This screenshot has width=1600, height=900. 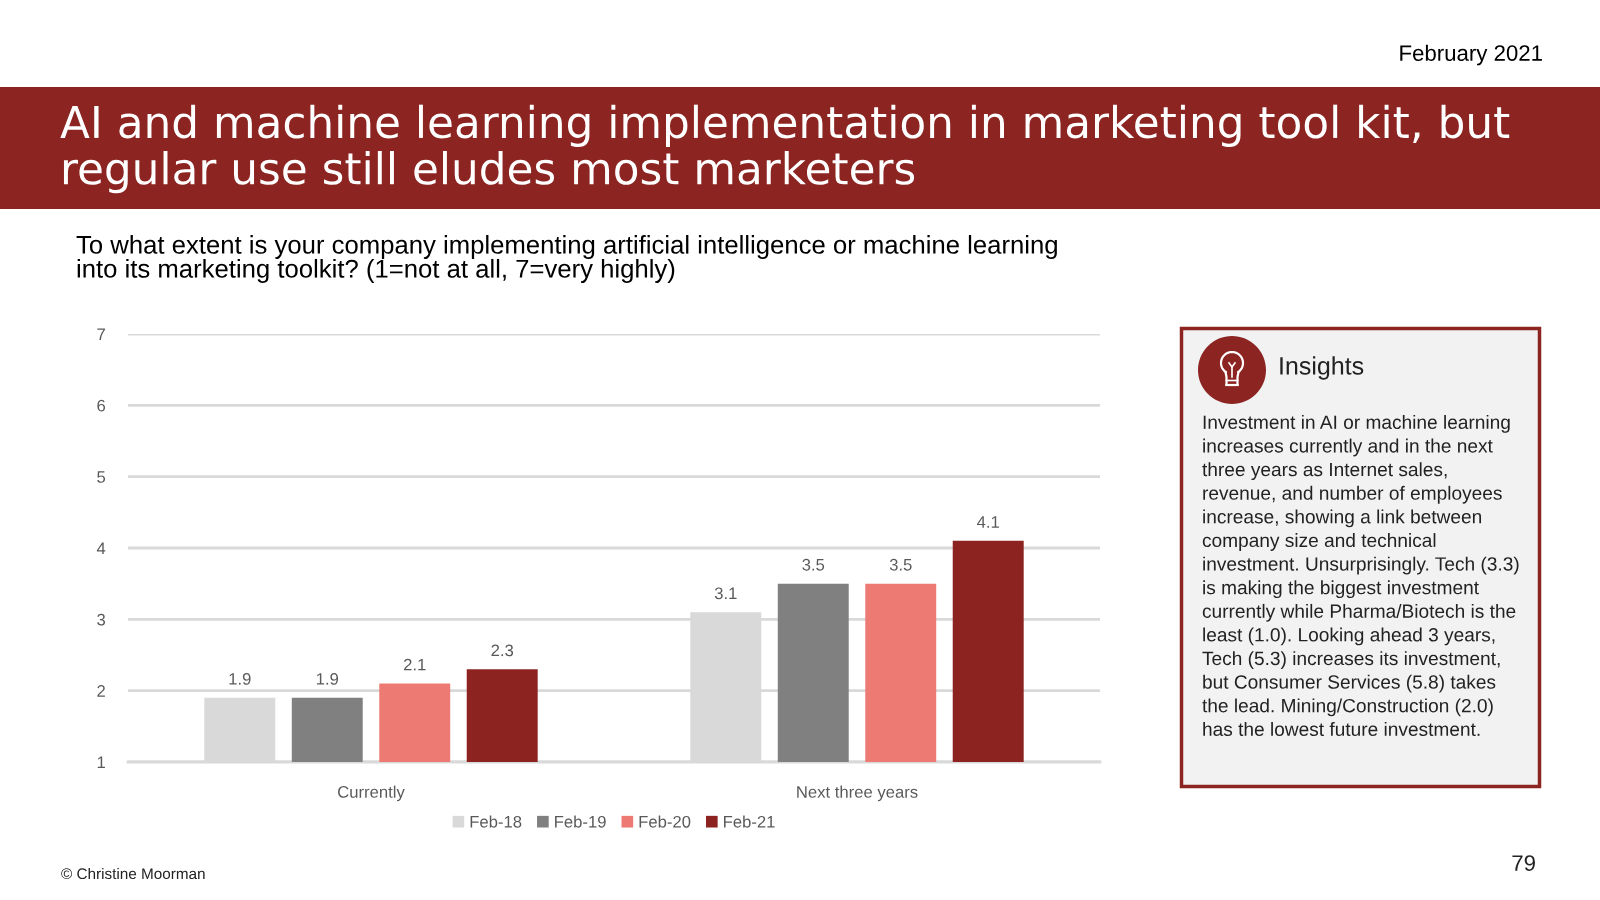 What do you see at coordinates (1471, 55) in the screenshot?
I see `text: February 2021` at bounding box center [1471, 55].